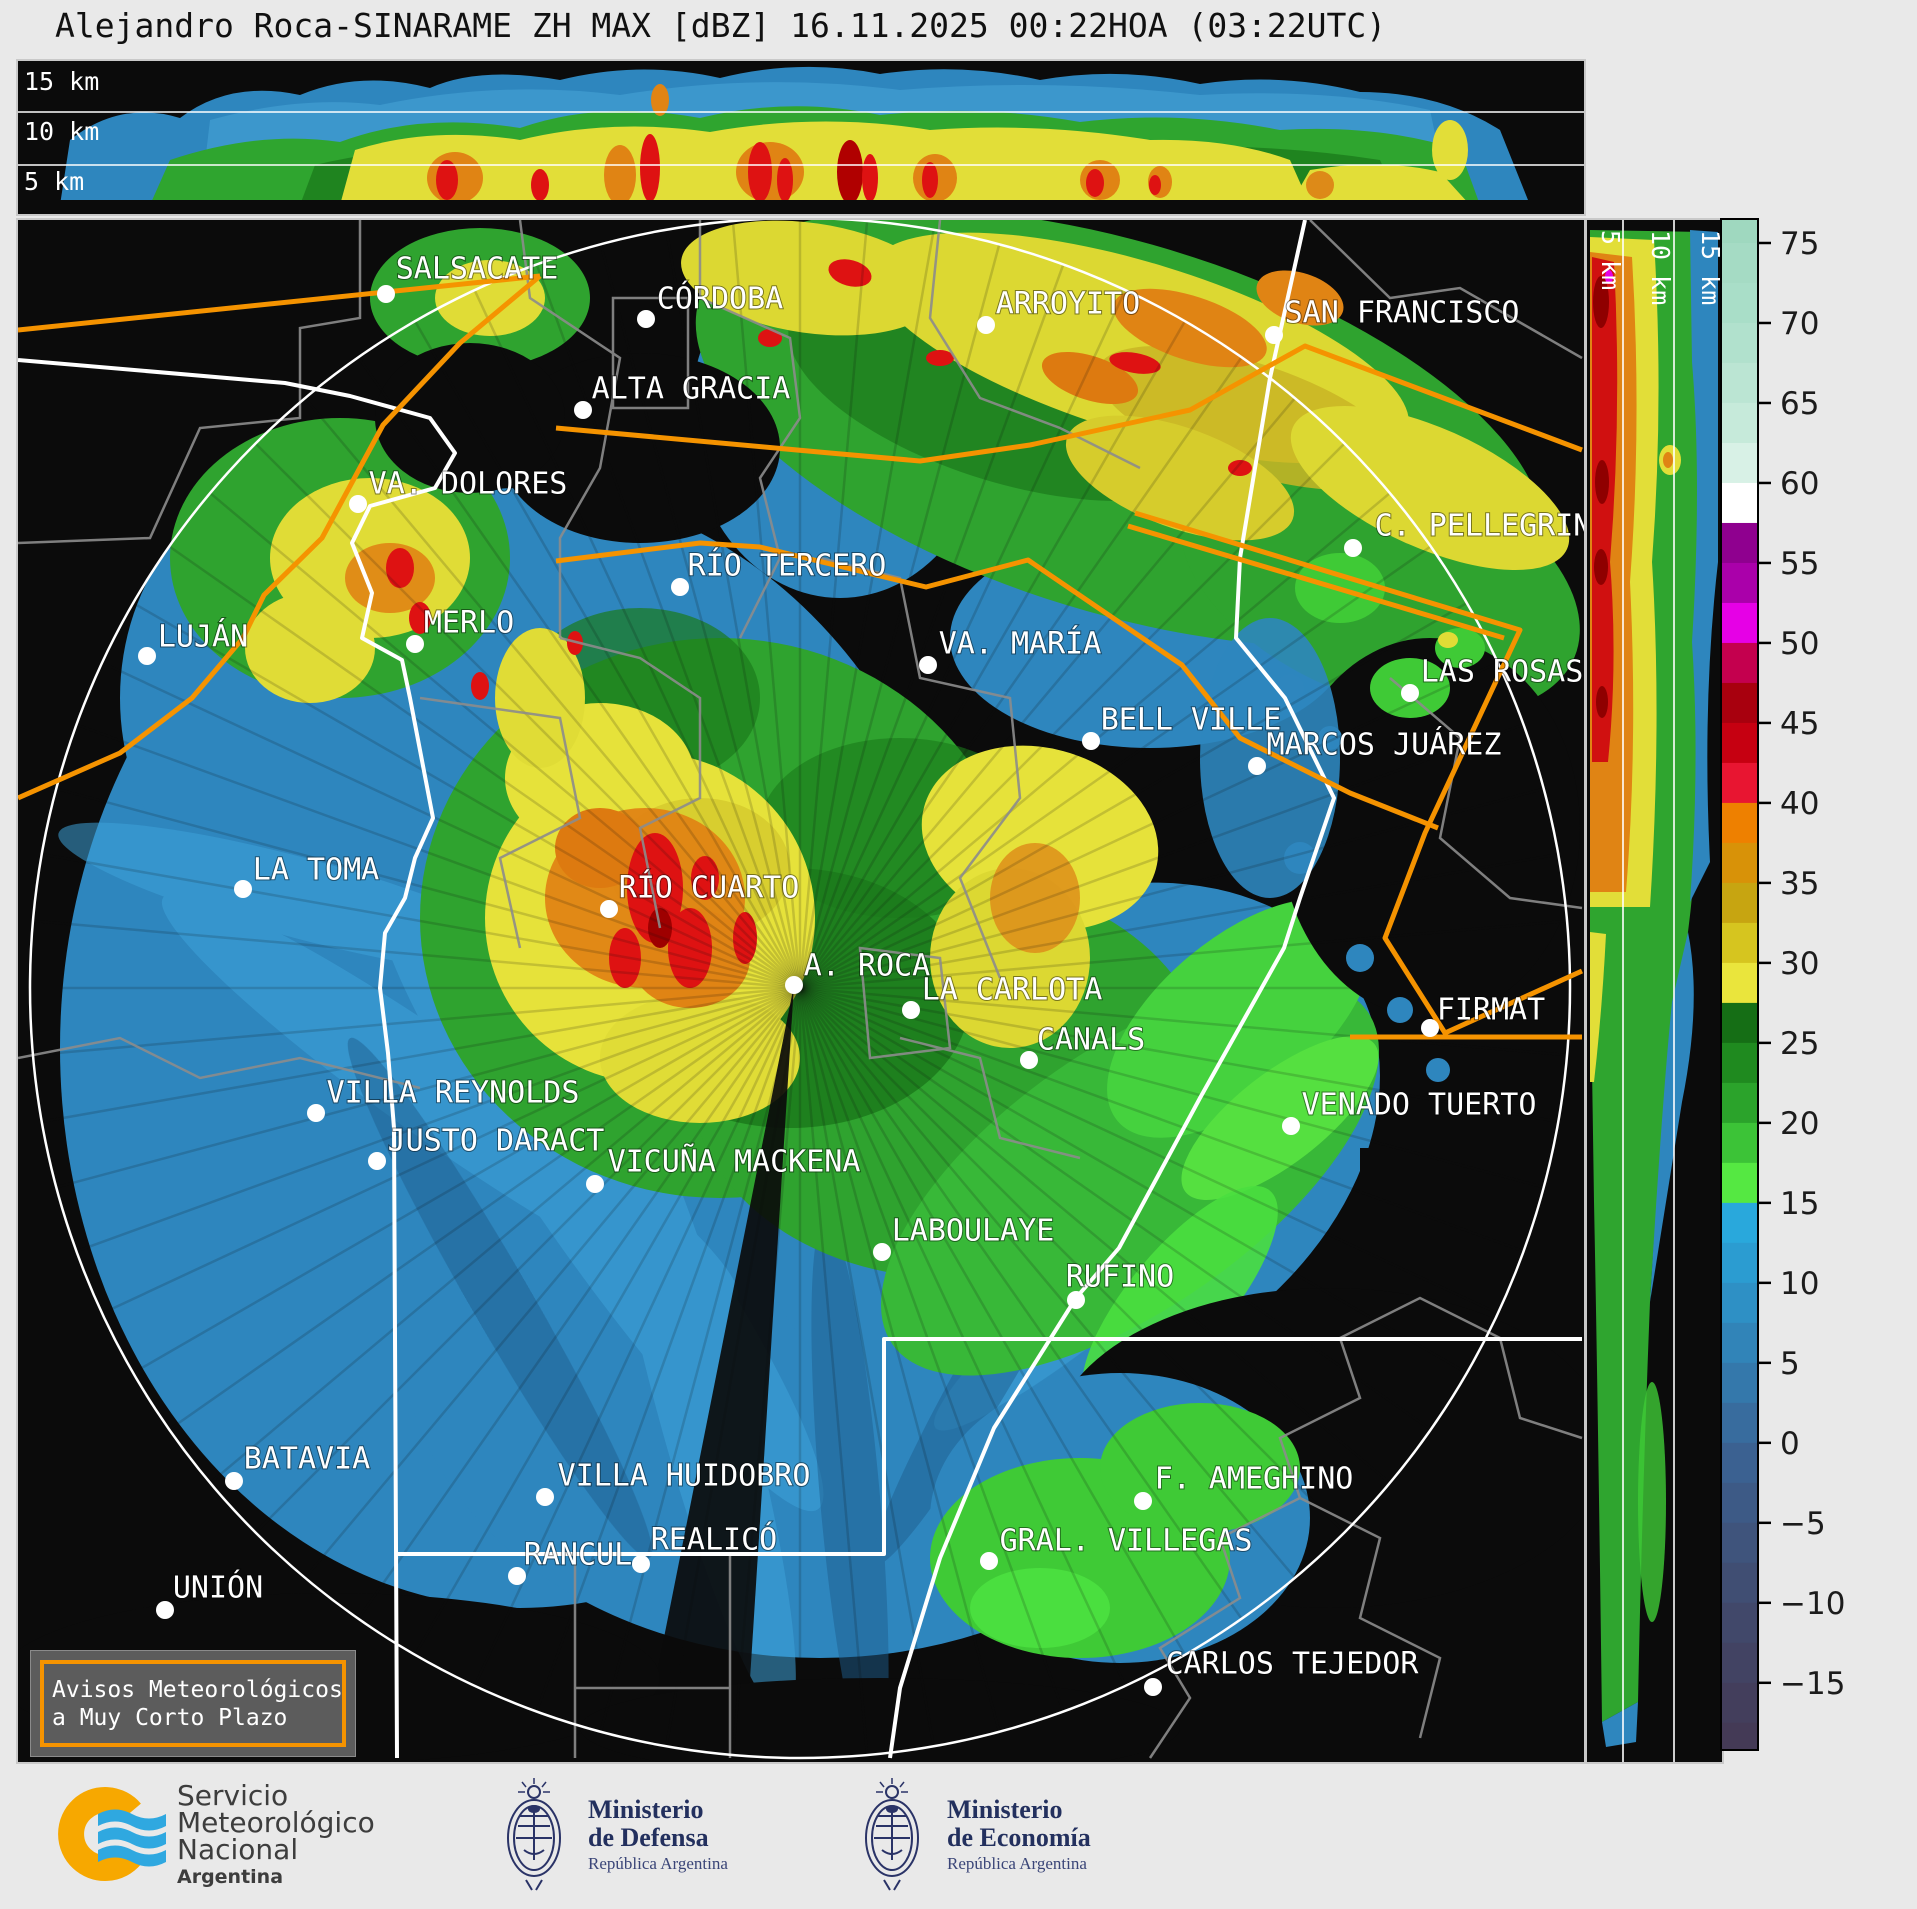 Image resolution: width=1917 pixels, height=1909 pixels. Describe the element at coordinates (170, 1717) in the screenshot. I see `warning-legend-line2: a Muy Corto Plazo` at that location.